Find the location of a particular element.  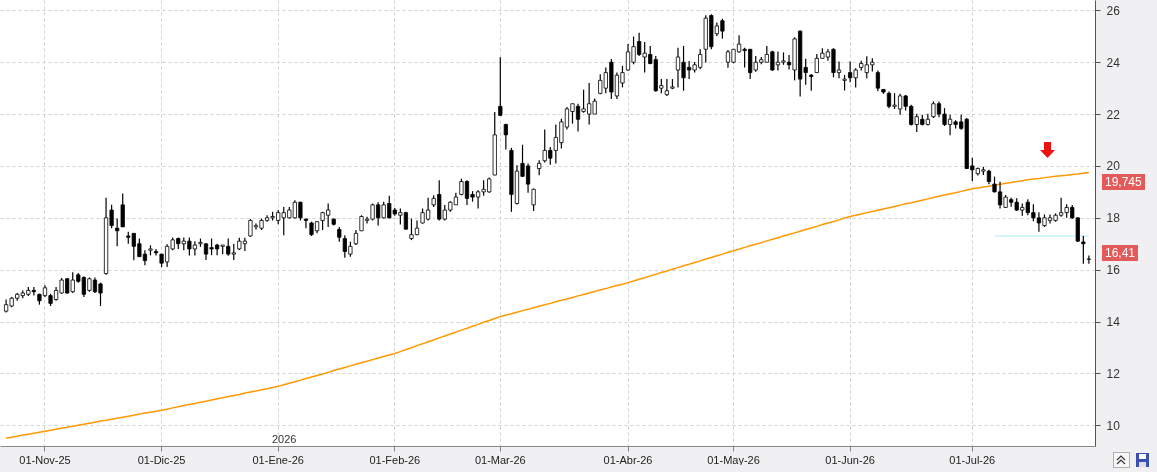

y-tick-label: 20 is located at coordinates (1113, 166).